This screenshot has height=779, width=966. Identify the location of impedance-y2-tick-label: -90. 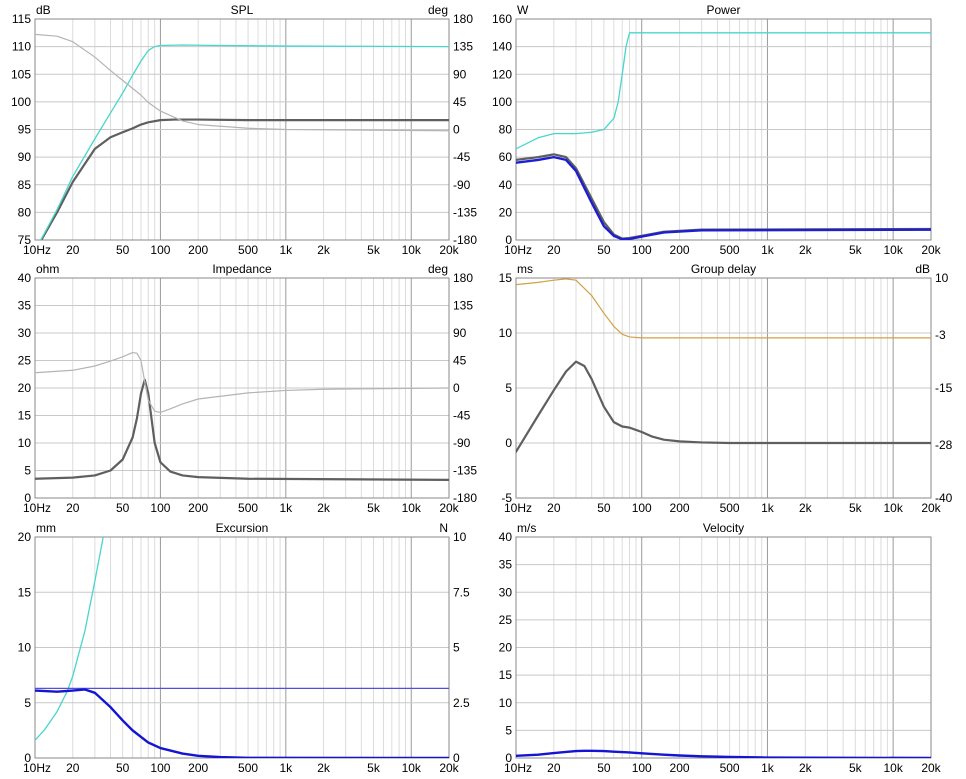
(462, 443).